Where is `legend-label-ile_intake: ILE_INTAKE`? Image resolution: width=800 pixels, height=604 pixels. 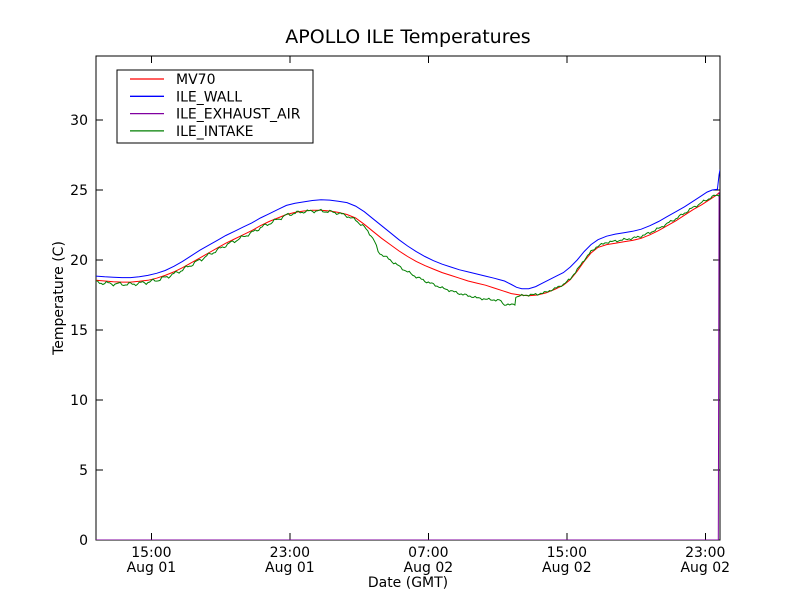 legend-label-ile_intake: ILE_INTAKE is located at coordinates (214, 132).